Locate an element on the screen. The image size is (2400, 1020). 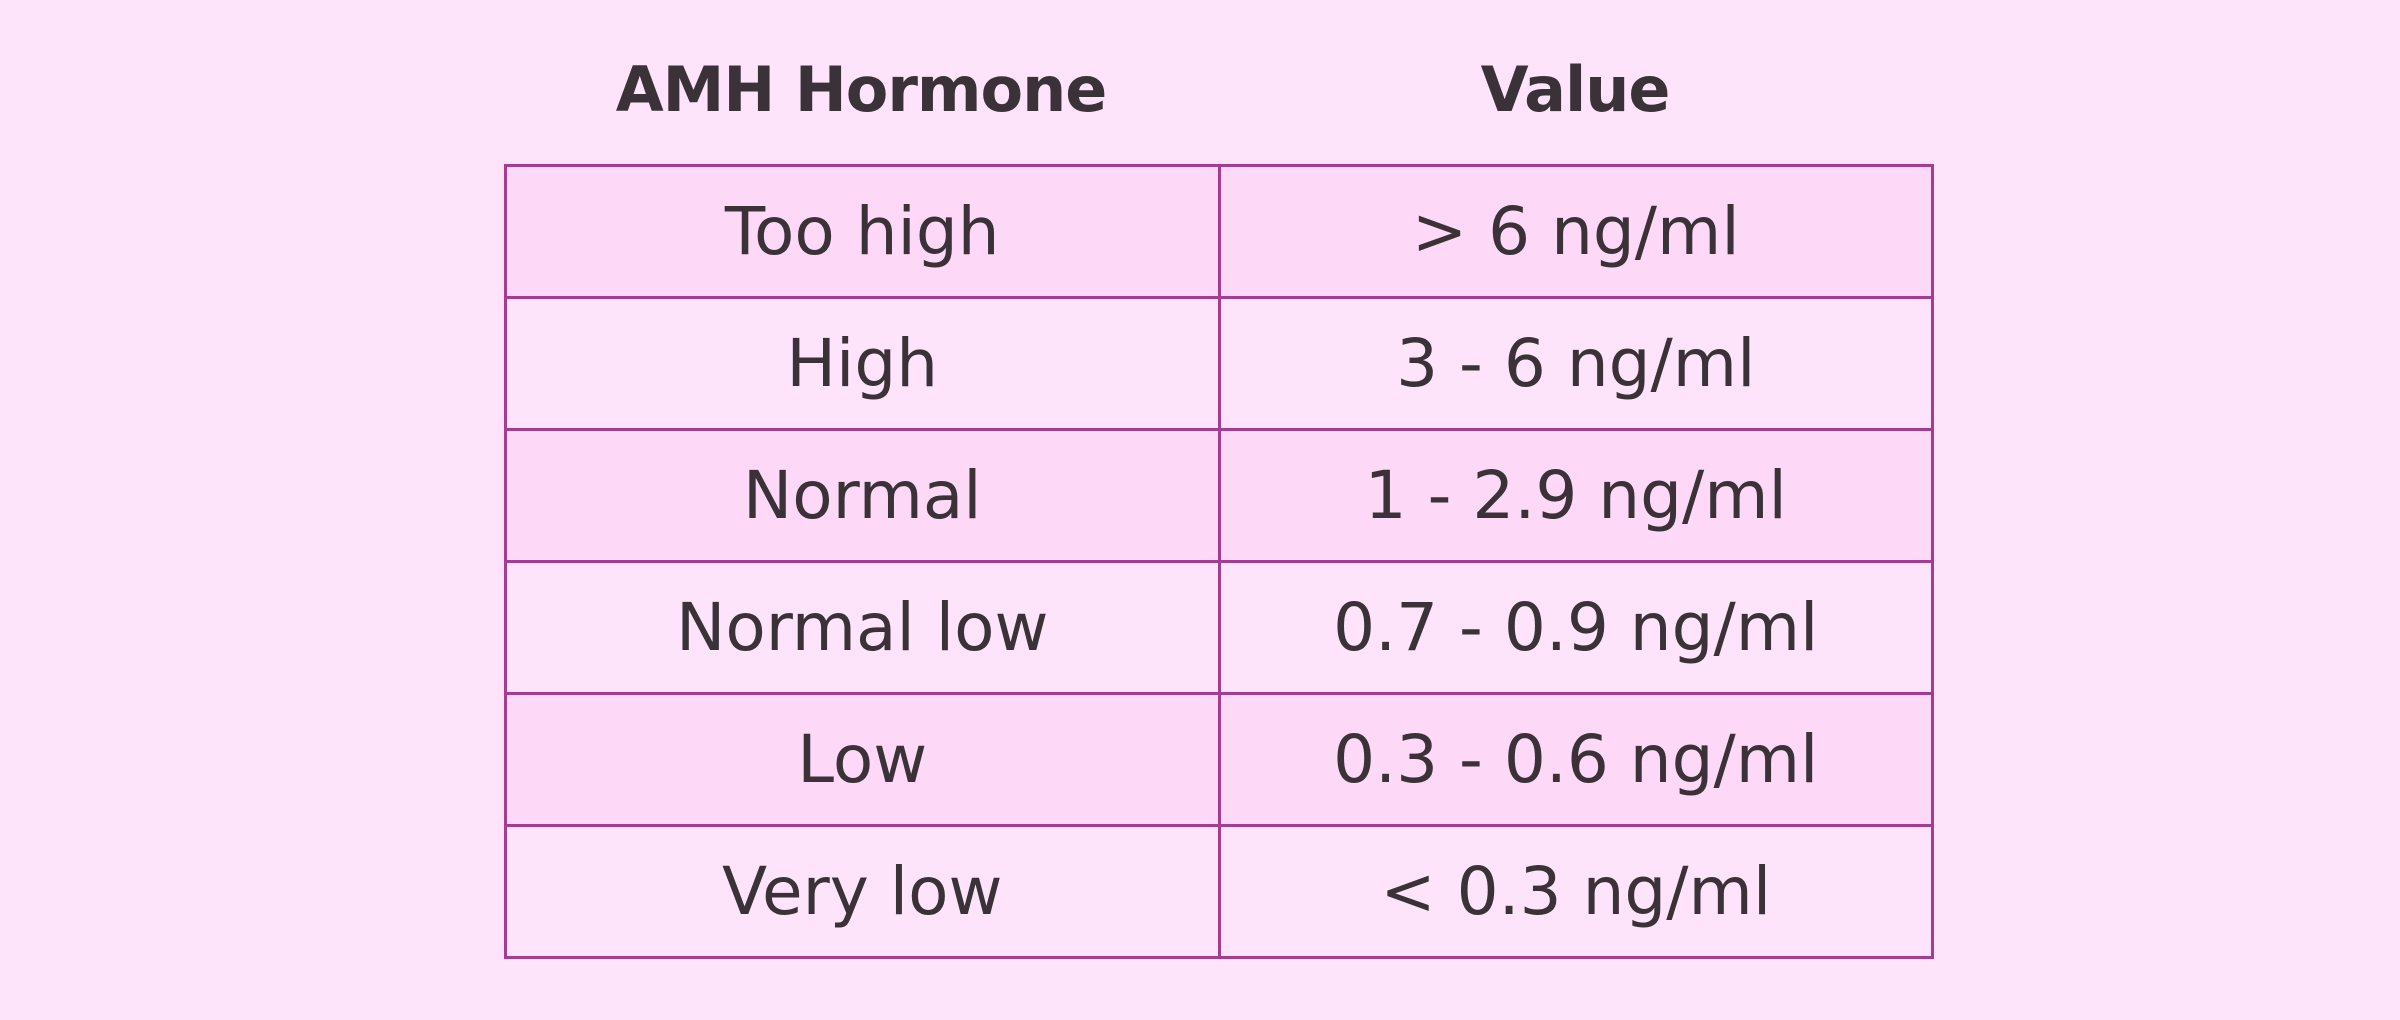
column-header: AMH Hormone is located at coordinates (861, 89).